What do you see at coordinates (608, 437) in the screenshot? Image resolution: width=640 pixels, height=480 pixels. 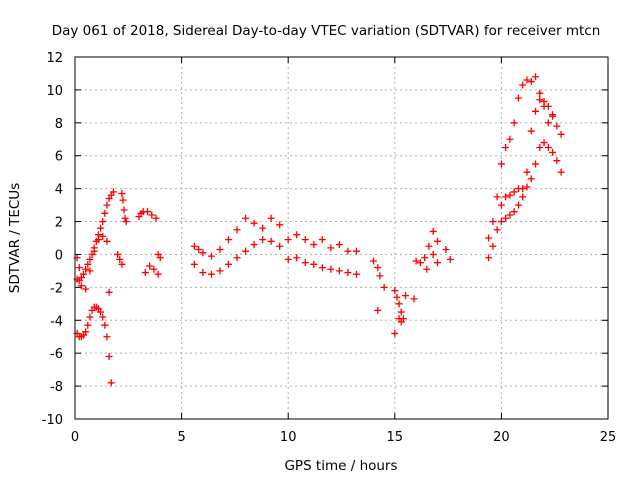 I see `x-tick-label: 25` at bounding box center [608, 437].